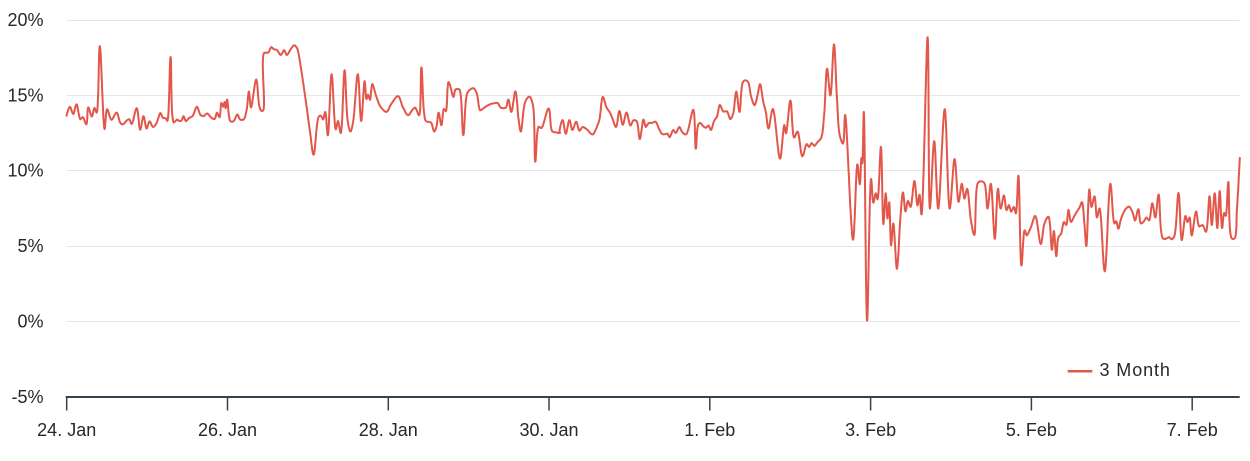  Describe the element at coordinates (1135, 370) in the screenshot. I see `svg-text: 3 Month` at that location.